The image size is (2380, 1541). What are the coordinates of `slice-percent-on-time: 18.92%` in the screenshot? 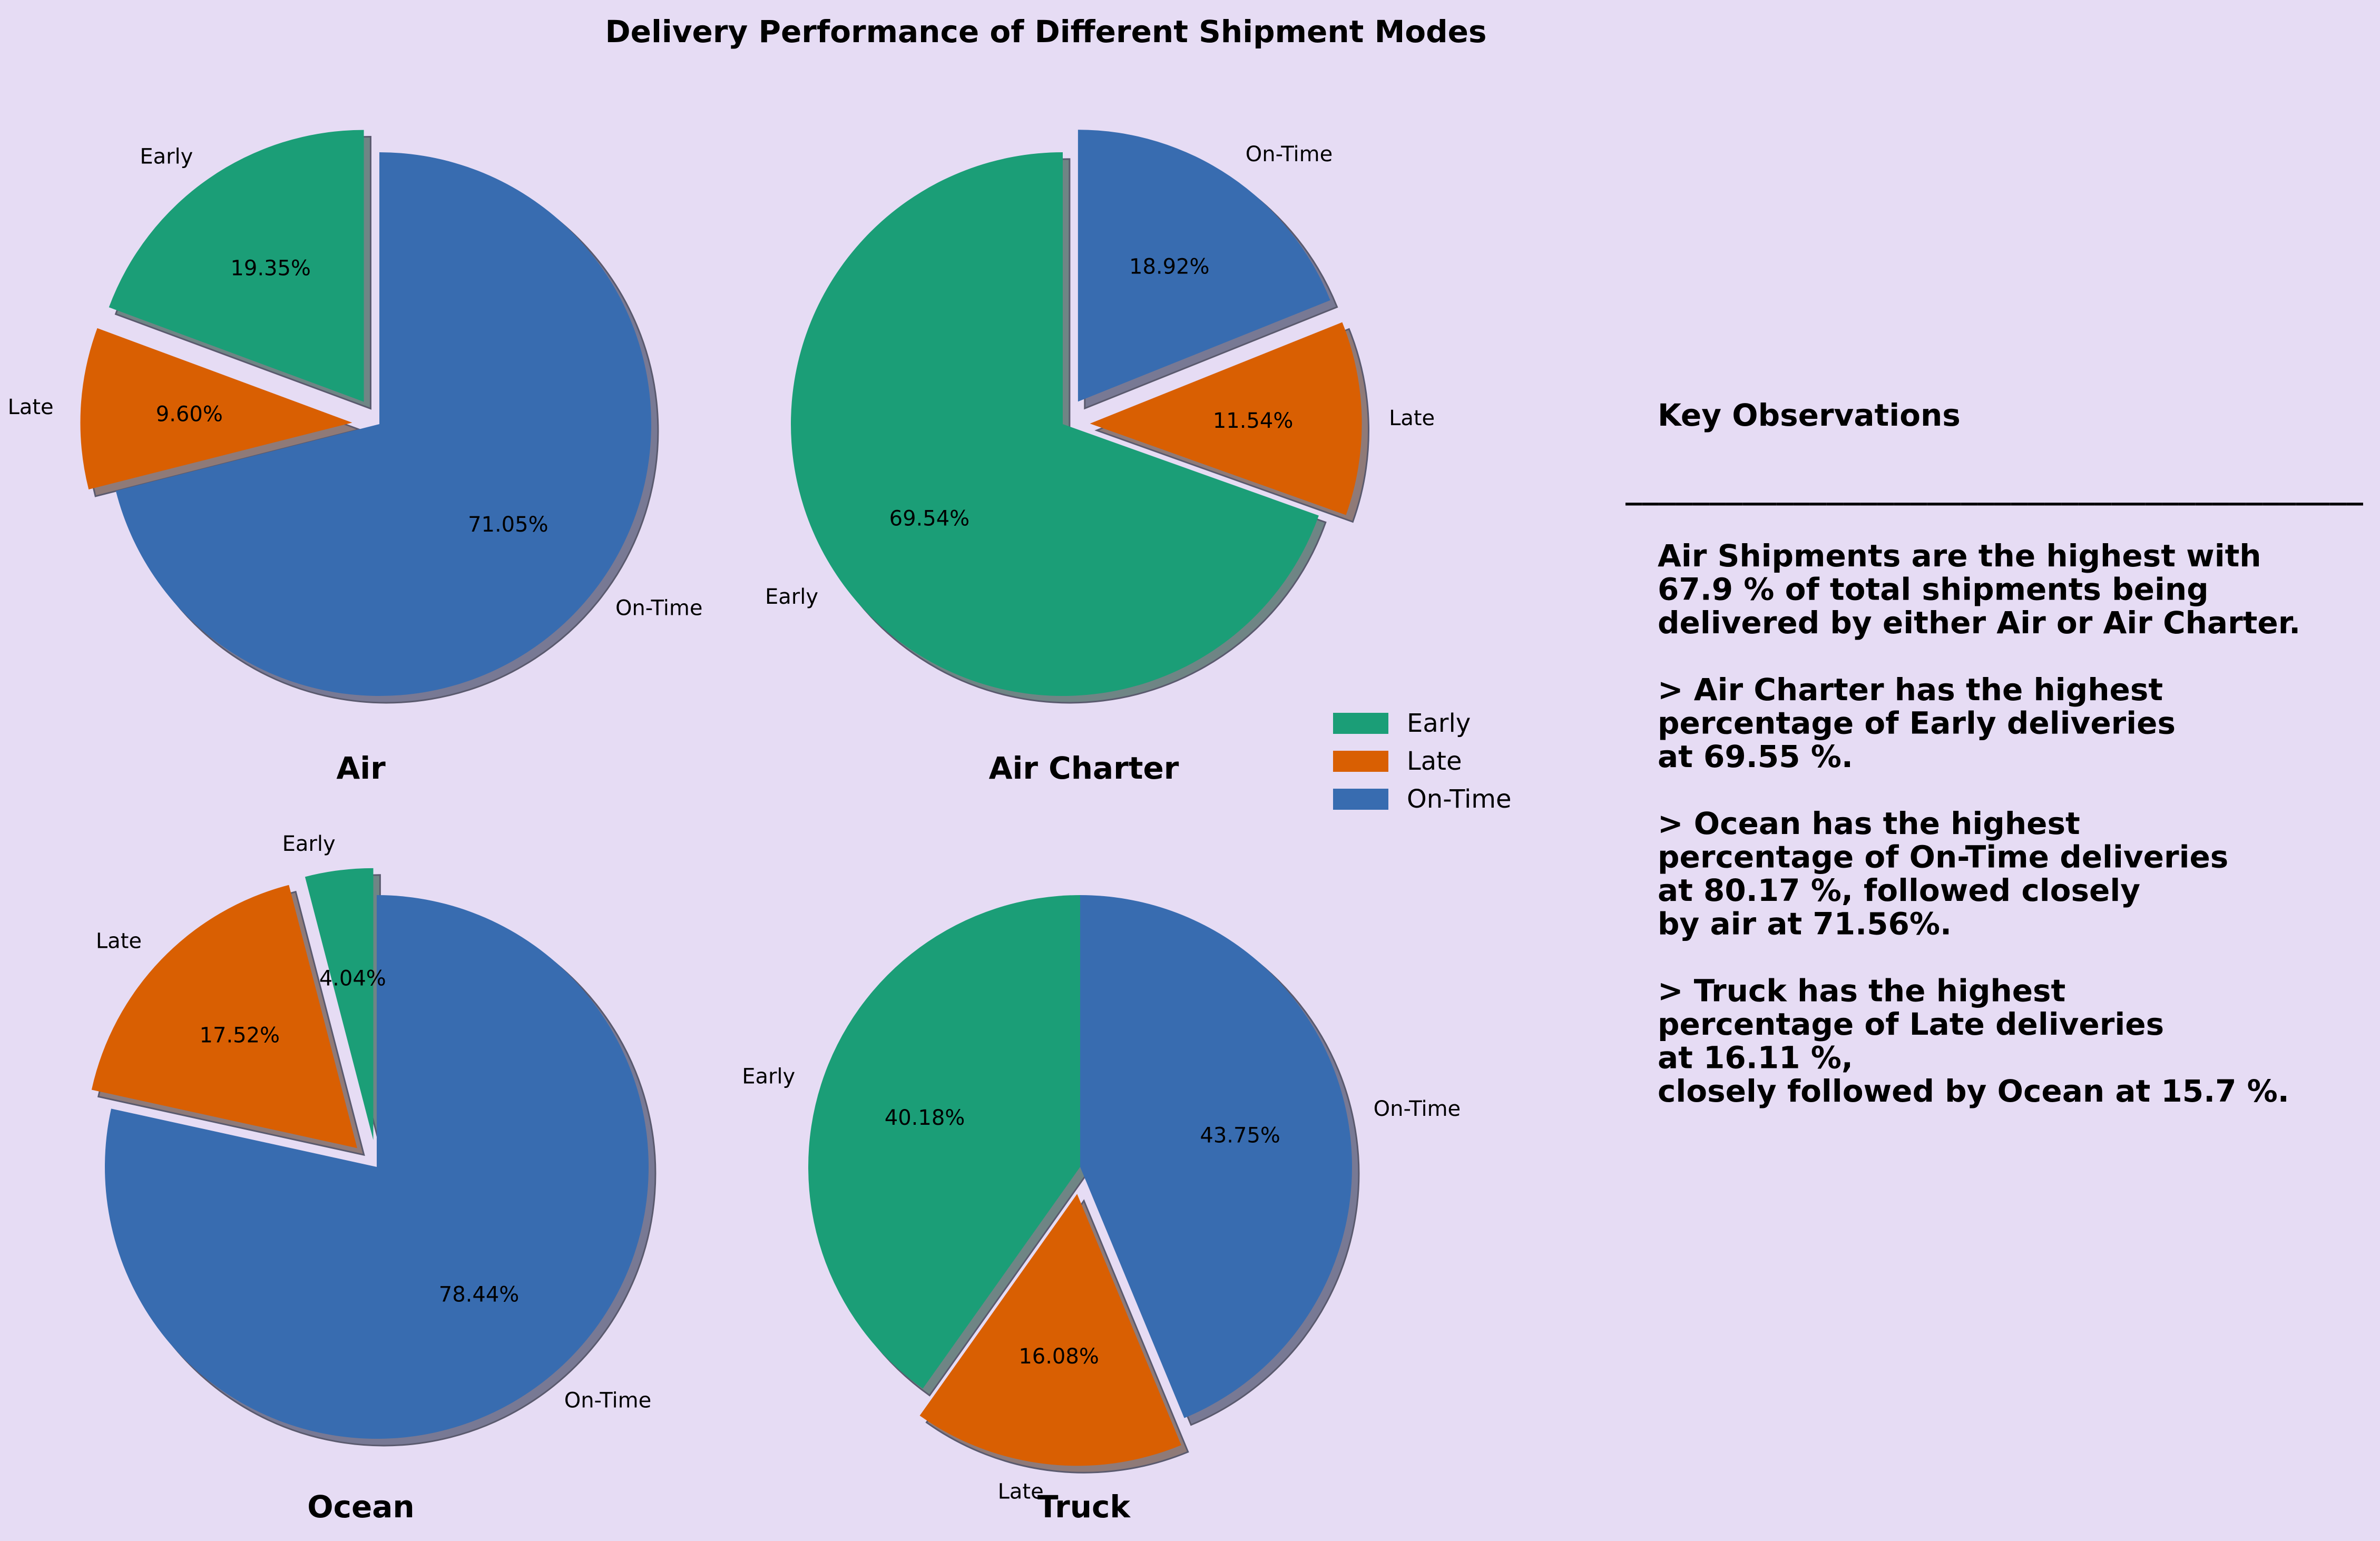 It's located at (1169, 267).